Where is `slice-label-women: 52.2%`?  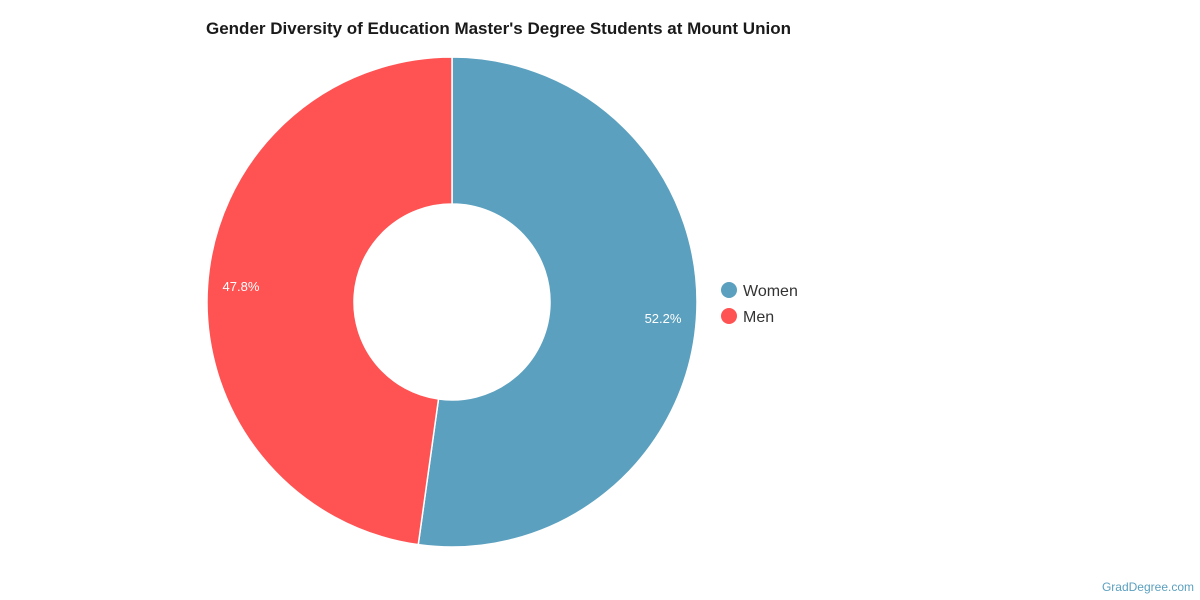
slice-label-women: 52.2% is located at coordinates (663, 318).